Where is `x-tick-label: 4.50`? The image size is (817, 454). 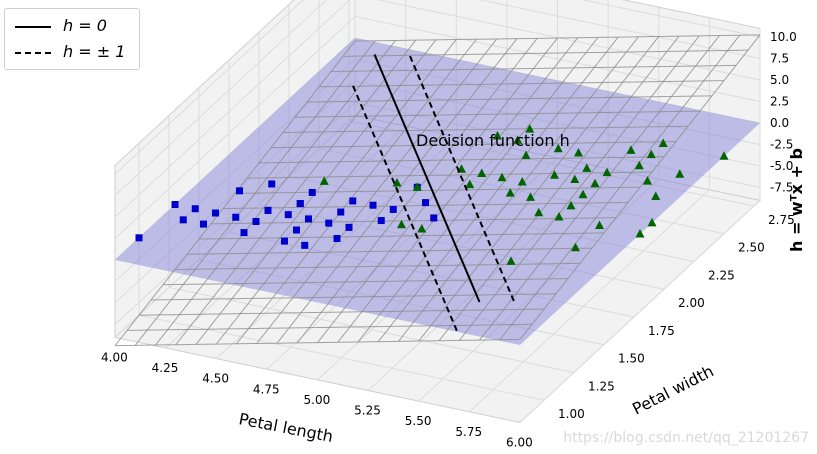 x-tick-label: 4.50 is located at coordinates (215, 379).